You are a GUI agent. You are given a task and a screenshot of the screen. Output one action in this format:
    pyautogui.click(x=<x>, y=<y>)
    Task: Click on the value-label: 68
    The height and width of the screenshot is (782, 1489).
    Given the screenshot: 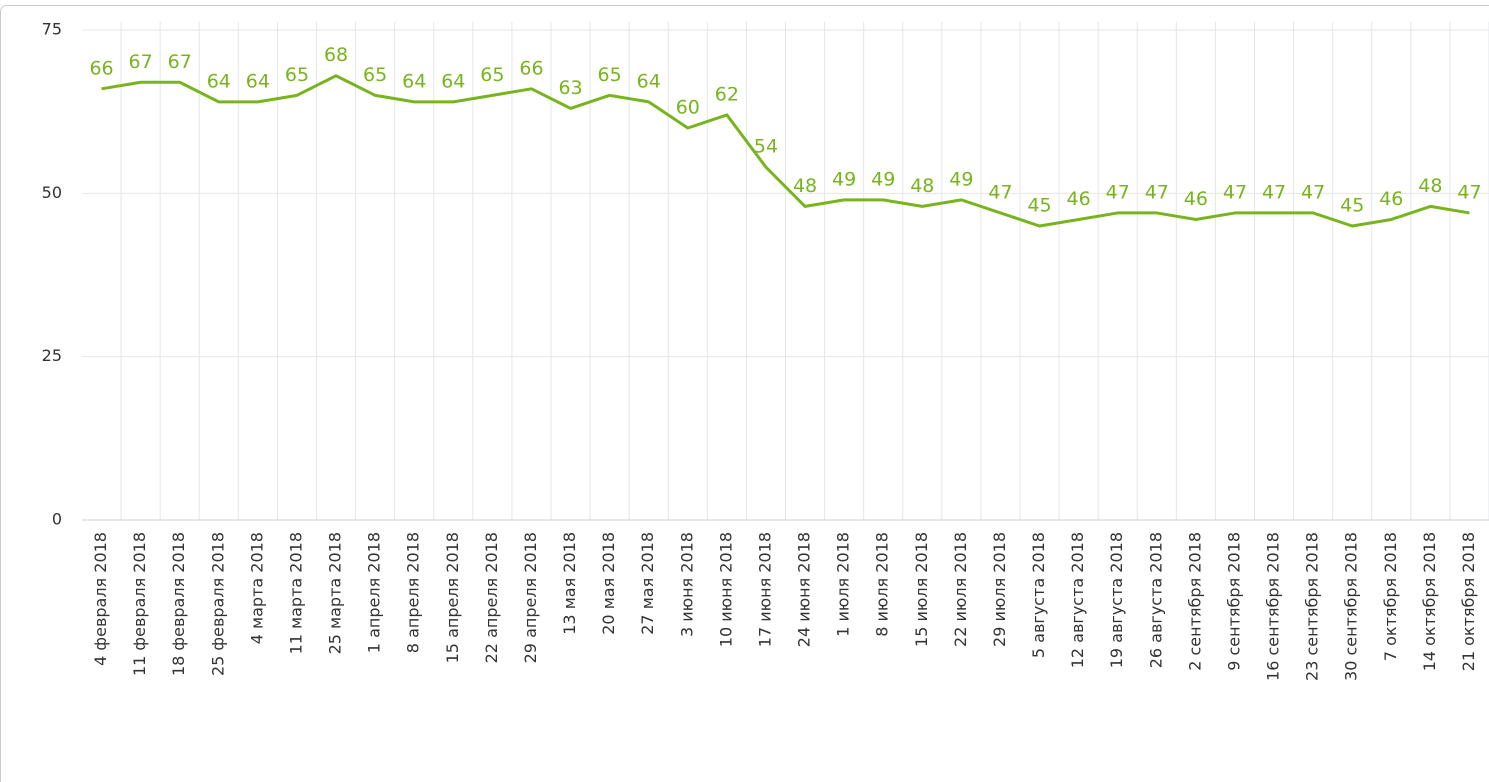 What is the action you would take?
    pyautogui.click(x=336, y=55)
    